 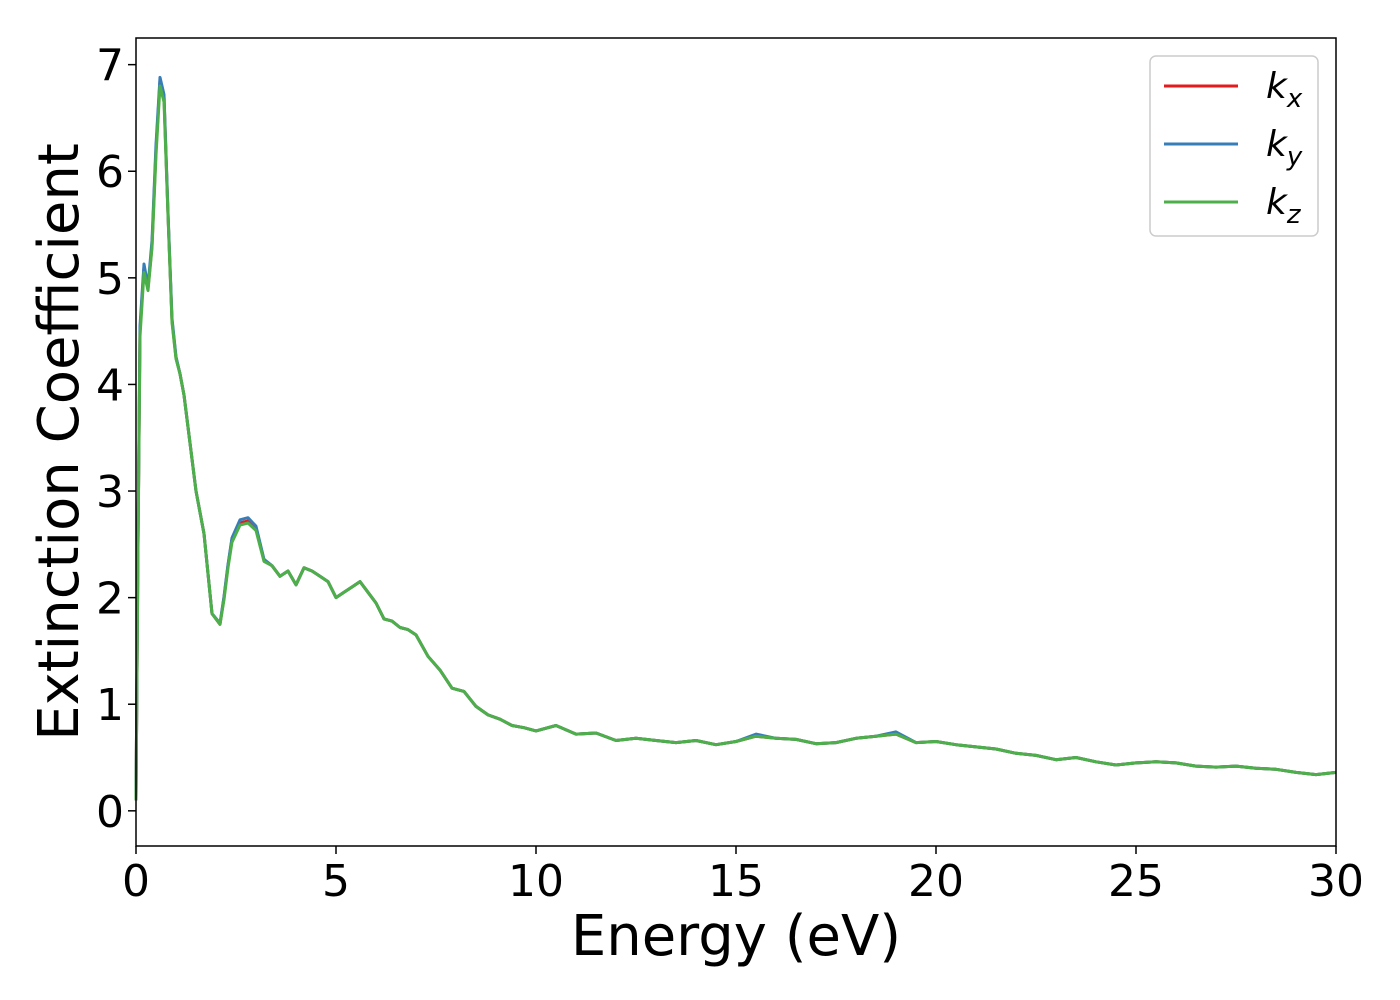 I want to click on x-axis: 0 5 10 15 20 25 30, so click(x=743, y=876).